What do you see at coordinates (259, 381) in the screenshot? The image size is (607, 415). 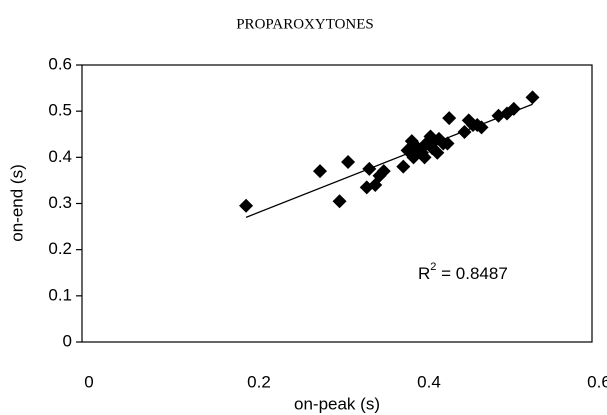 I see `x-tick-label: 0.2` at bounding box center [259, 381].